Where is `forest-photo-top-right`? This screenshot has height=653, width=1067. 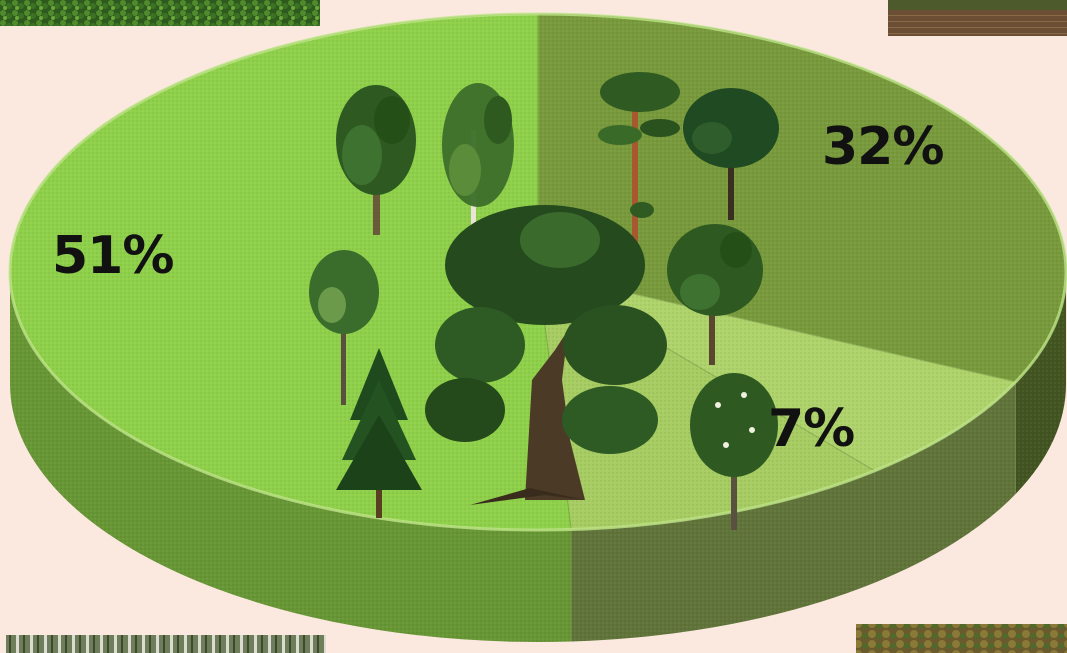 forest-photo-top-right is located at coordinates (977, 18).